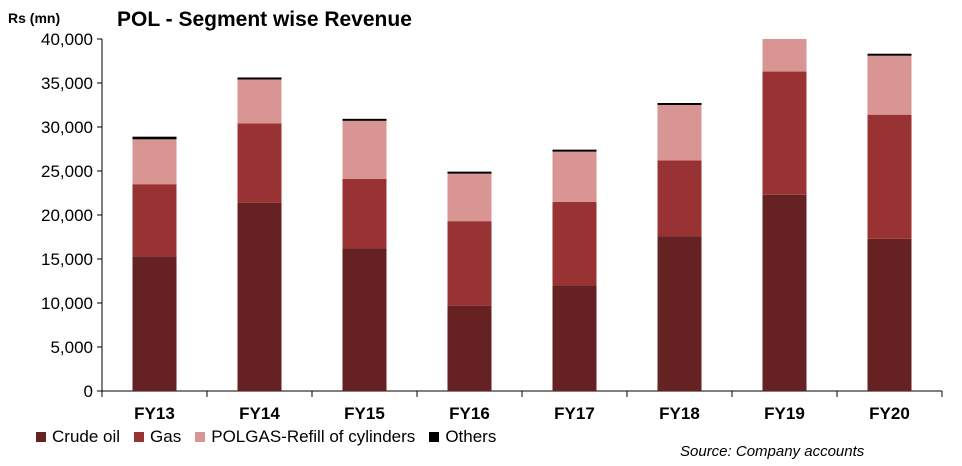  What do you see at coordinates (469, 263) in the screenshot?
I see `bar-fy16-gas` at bounding box center [469, 263].